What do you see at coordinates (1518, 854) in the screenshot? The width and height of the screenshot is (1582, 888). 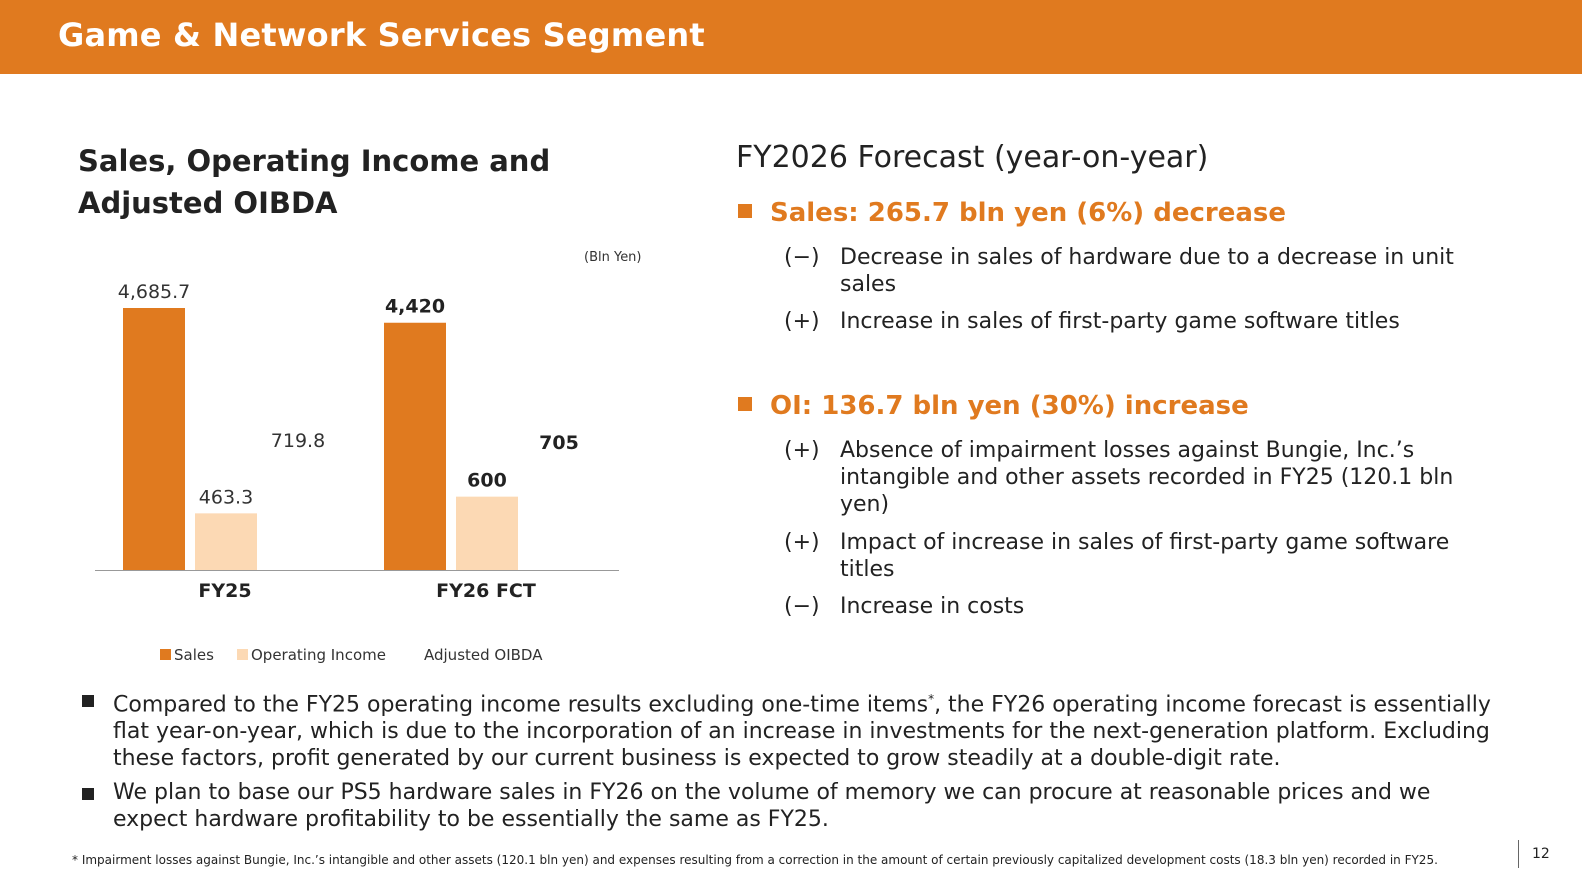 I see `page-divider` at bounding box center [1518, 854].